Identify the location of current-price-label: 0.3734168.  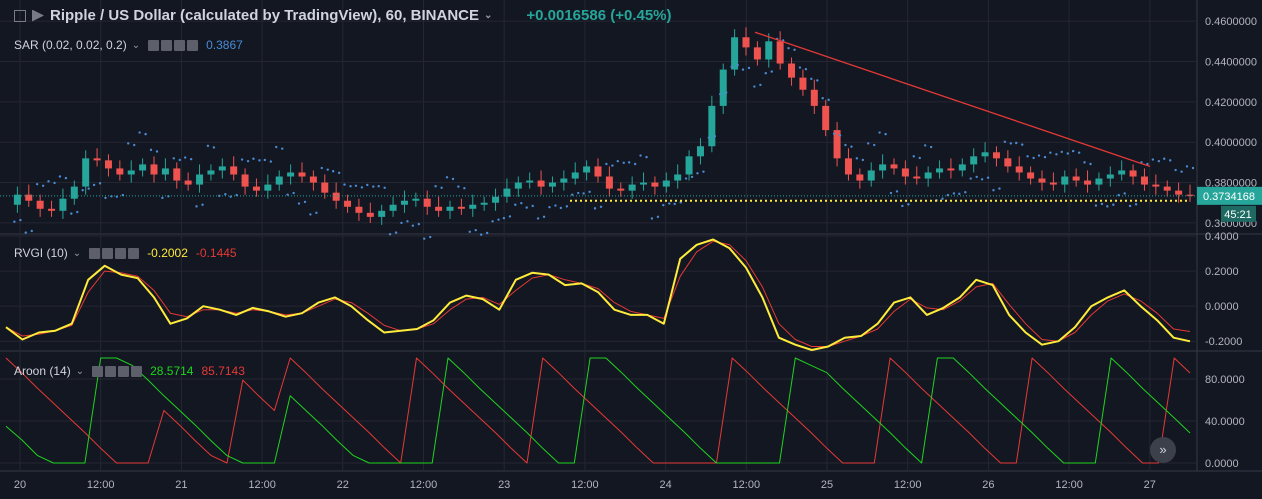
(1229, 197).